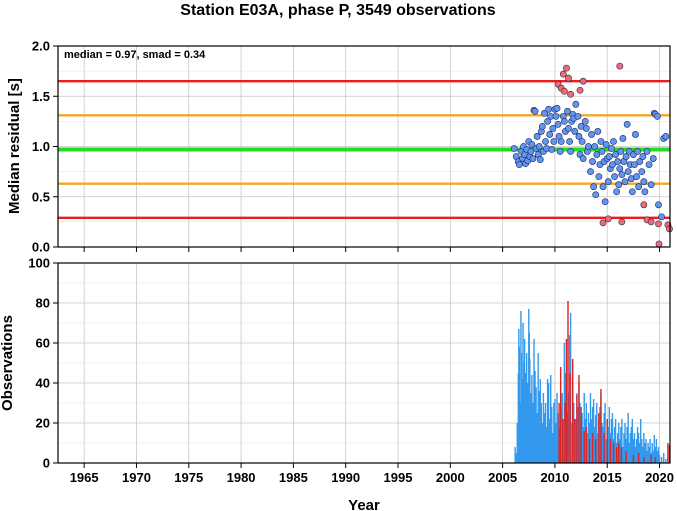 The width and height of the screenshot is (677, 511). What do you see at coordinates (43, 383) in the screenshot?
I see `y-tick-label: 40` at bounding box center [43, 383].